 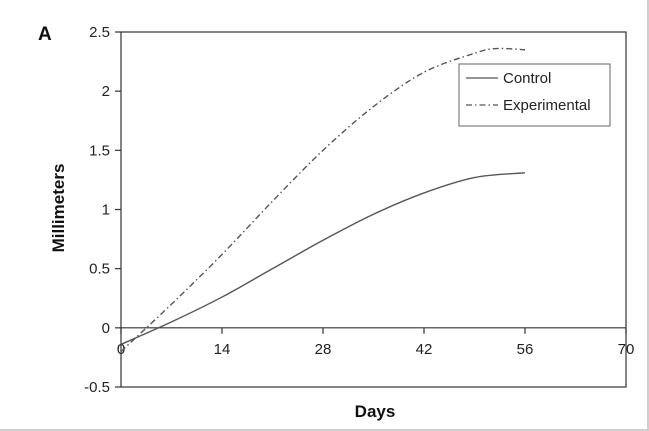 I want to click on x-tick-label: 0, so click(x=121, y=349).